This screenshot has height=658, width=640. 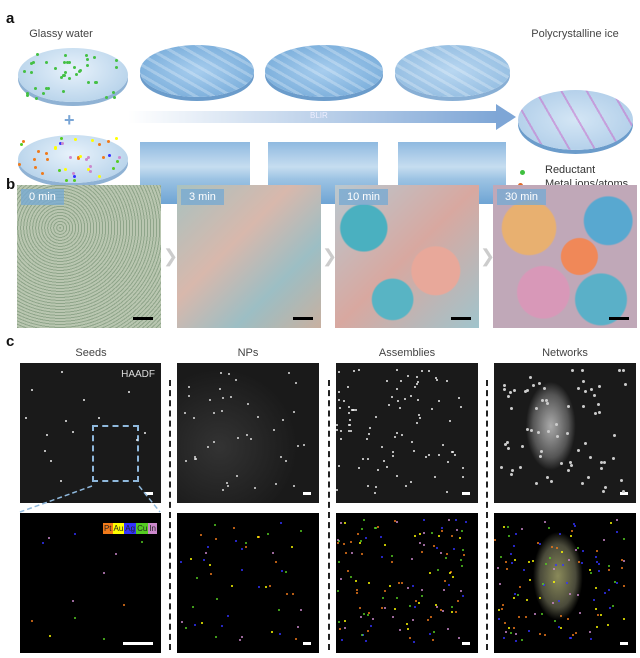 What do you see at coordinates (61, 34) in the screenshot?
I see `glassy-water-title: Glassy water` at bounding box center [61, 34].